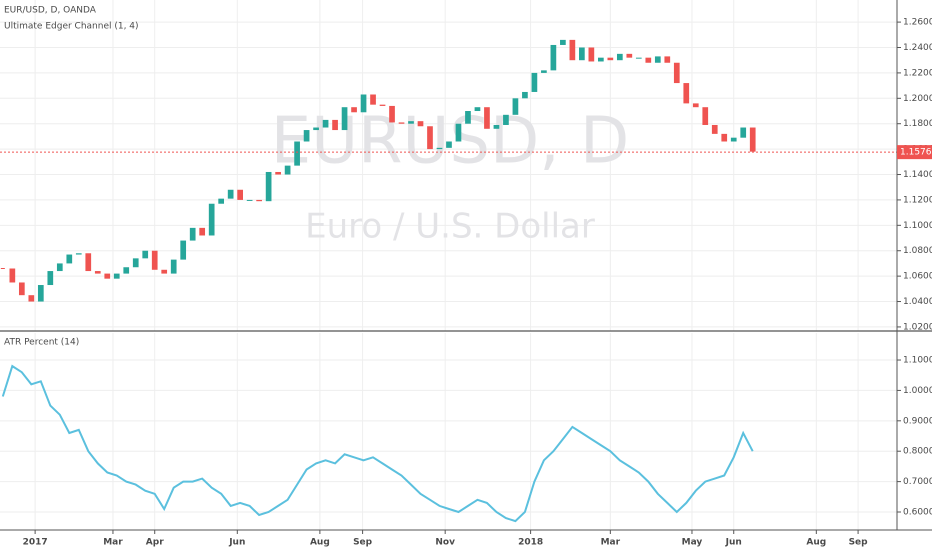 This screenshot has width=932, height=550. What do you see at coordinates (917, 251) in the screenshot?
I see `y-tick-label: 1.08000` at bounding box center [917, 251].